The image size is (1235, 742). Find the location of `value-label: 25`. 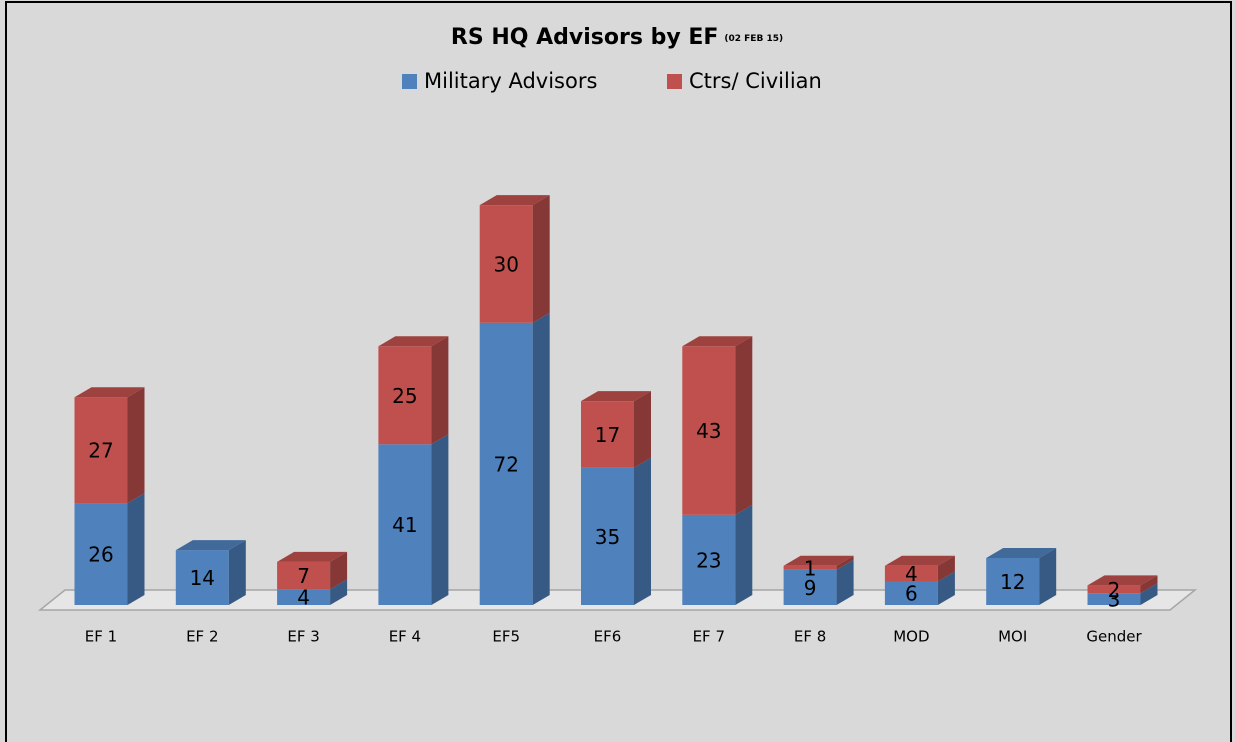

value-label: 25 is located at coordinates (404, 396).